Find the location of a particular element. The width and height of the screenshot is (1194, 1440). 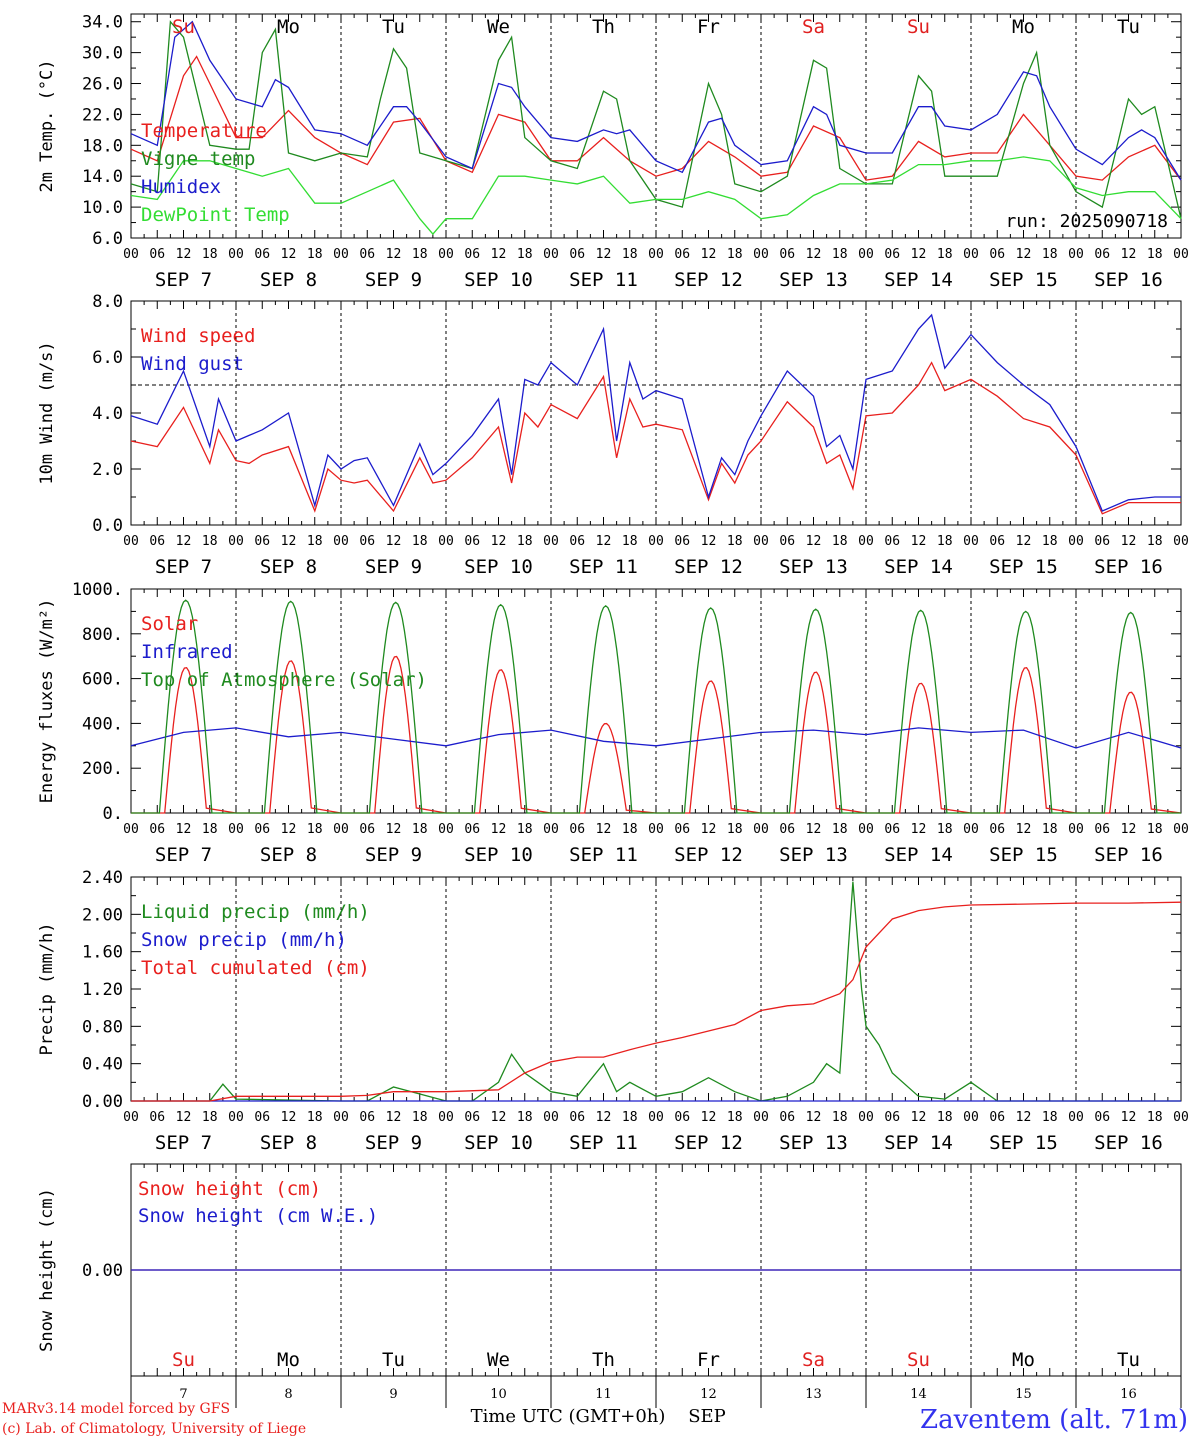

legend-entry: Infrared is located at coordinates (187, 652).